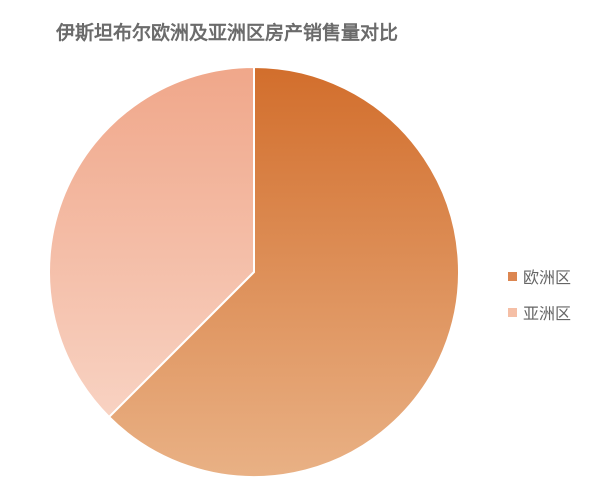 The height and width of the screenshot is (493, 600). What do you see at coordinates (227, 33) in the screenshot?
I see `chart-title: 伊斯坦布尔欧洲及亚洲区房产销售量对比` at bounding box center [227, 33].